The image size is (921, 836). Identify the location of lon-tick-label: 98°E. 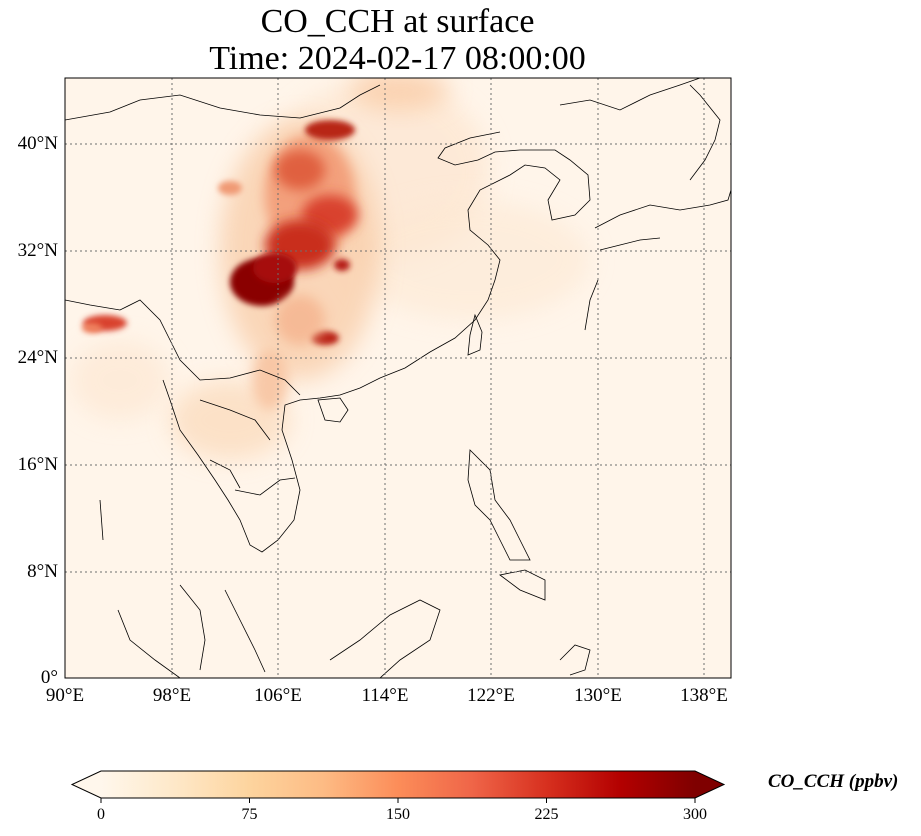
(172, 695).